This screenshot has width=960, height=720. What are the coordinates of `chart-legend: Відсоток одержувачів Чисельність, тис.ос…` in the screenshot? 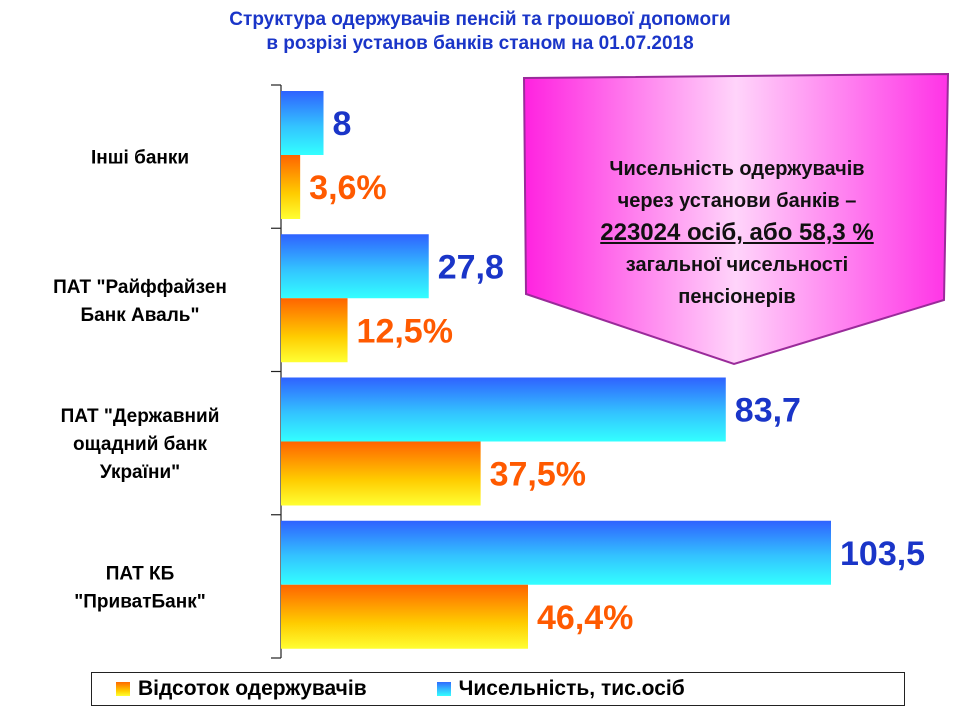 It's located at (498, 689).